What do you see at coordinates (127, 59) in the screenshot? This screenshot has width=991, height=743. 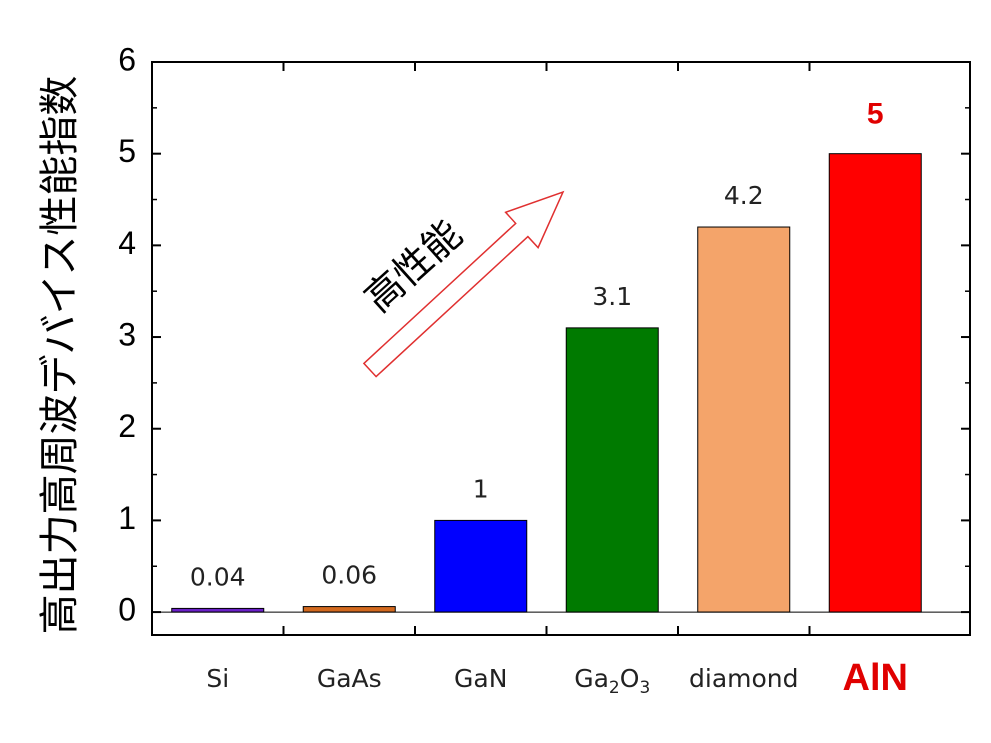 I see `y-tick-label: 6` at bounding box center [127, 59].